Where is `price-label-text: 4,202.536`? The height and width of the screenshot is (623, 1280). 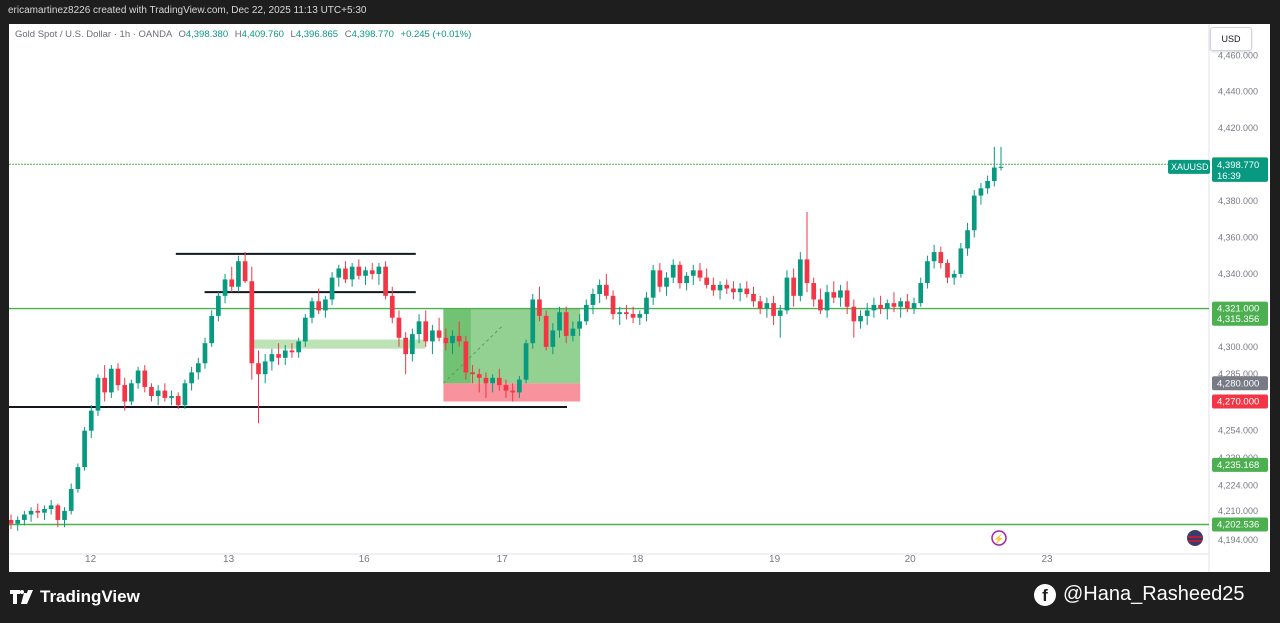
price-label-text: 4,202.536 is located at coordinates (1238, 525).